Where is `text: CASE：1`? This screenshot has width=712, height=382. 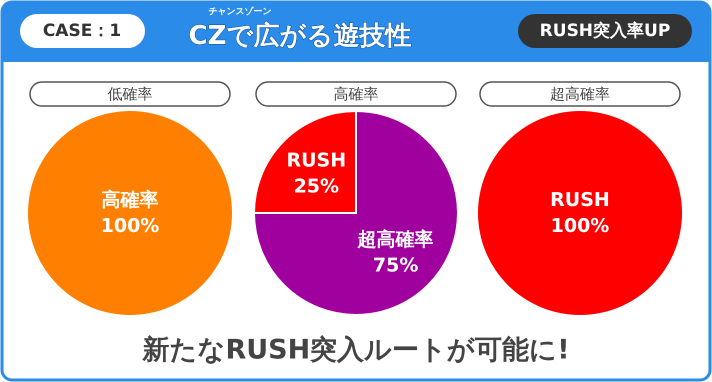 text: CASE：1 is located at coordinates (82, 31).